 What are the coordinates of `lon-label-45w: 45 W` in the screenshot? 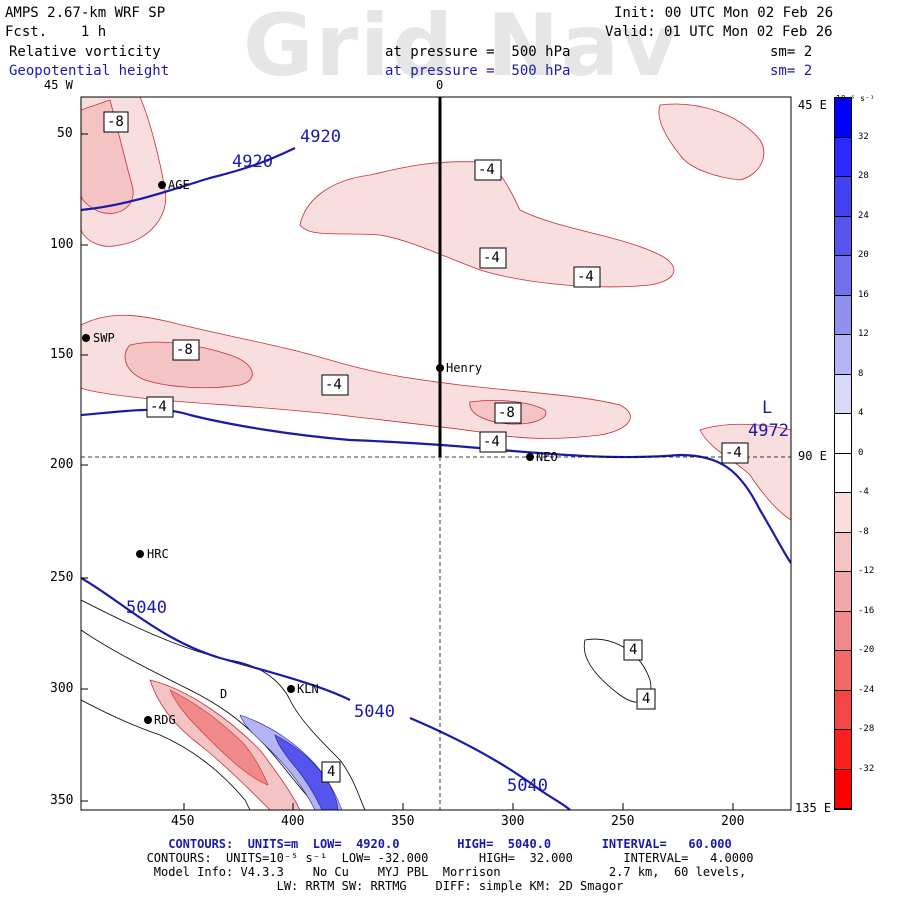 It's located at (58, 85).